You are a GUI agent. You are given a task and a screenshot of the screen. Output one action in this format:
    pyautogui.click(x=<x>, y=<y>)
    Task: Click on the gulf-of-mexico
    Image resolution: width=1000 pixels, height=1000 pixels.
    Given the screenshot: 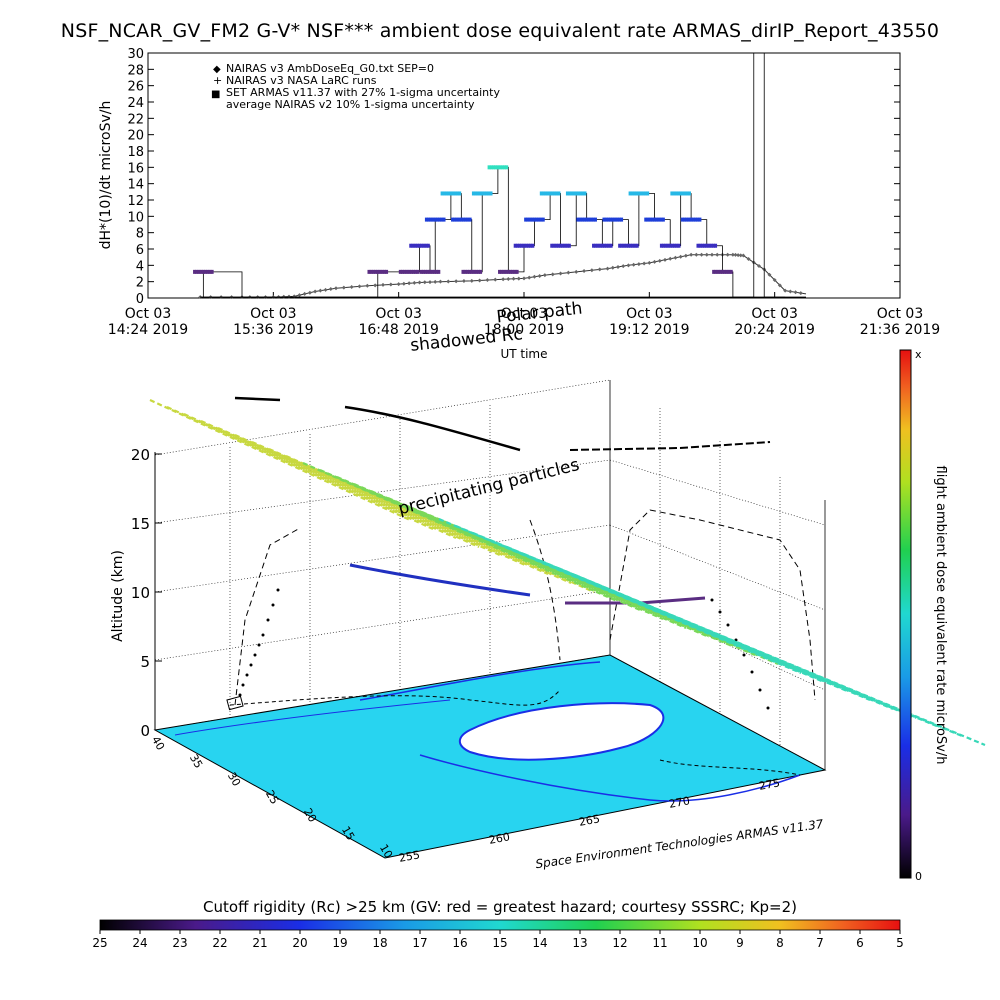 What is the action you would take?
    pyautogui.click(x=561, y=731)
    